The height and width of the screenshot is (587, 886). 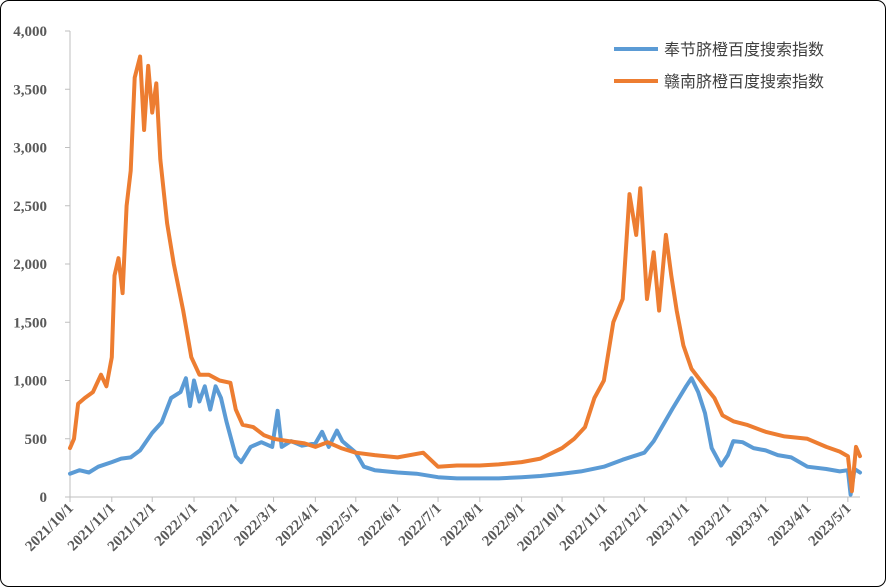 What do you see at coordinates (176, 525) in the screenshot?
I see `x-tick-label: 2022/1/1` at bounding box center [176, 525].